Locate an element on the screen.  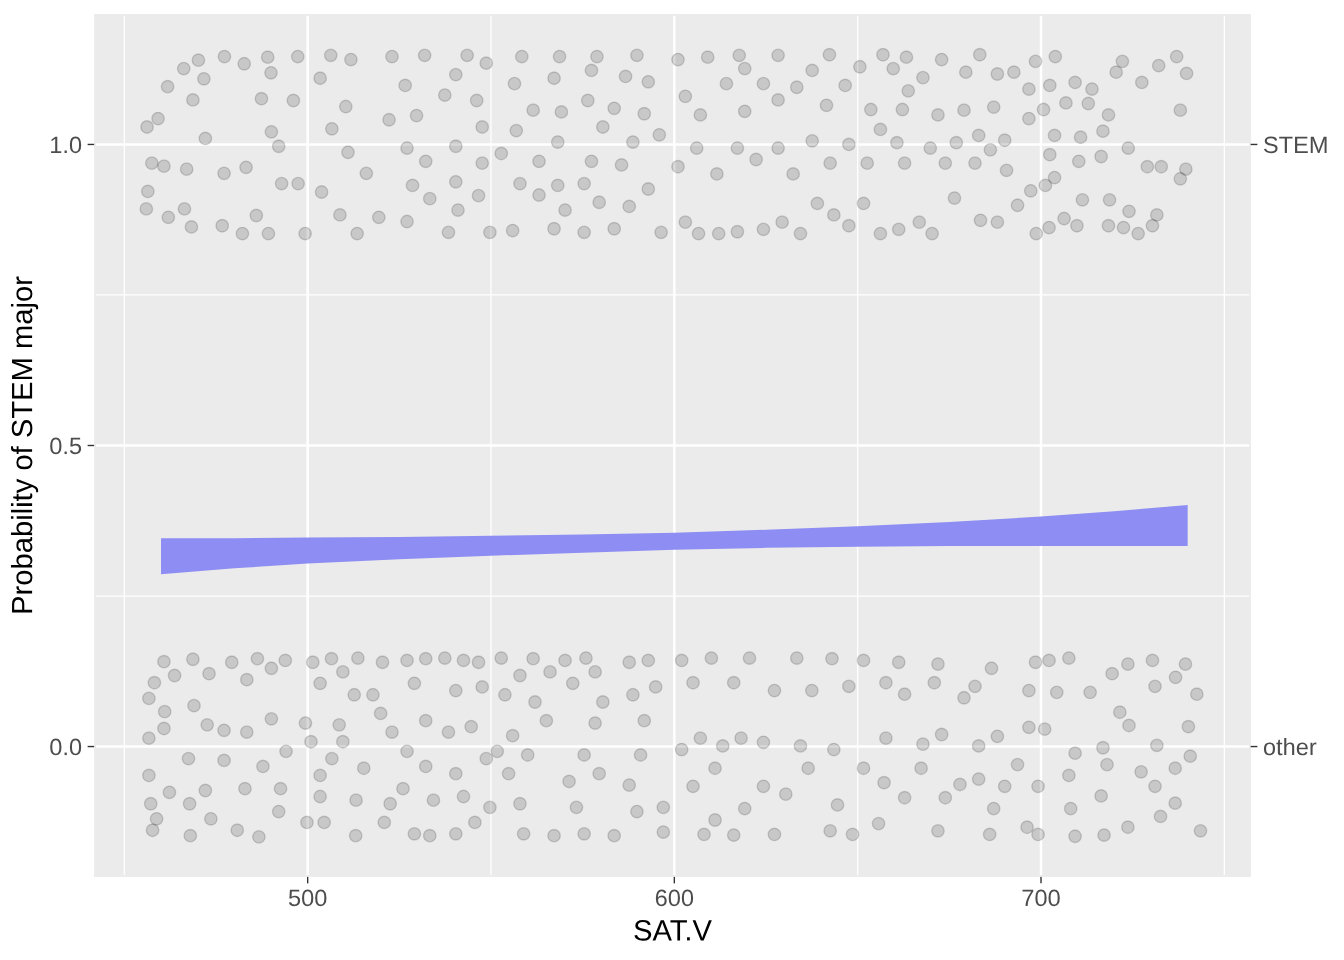
y-axis-title: Probability of STEM major is located at coordinates (24, 444).